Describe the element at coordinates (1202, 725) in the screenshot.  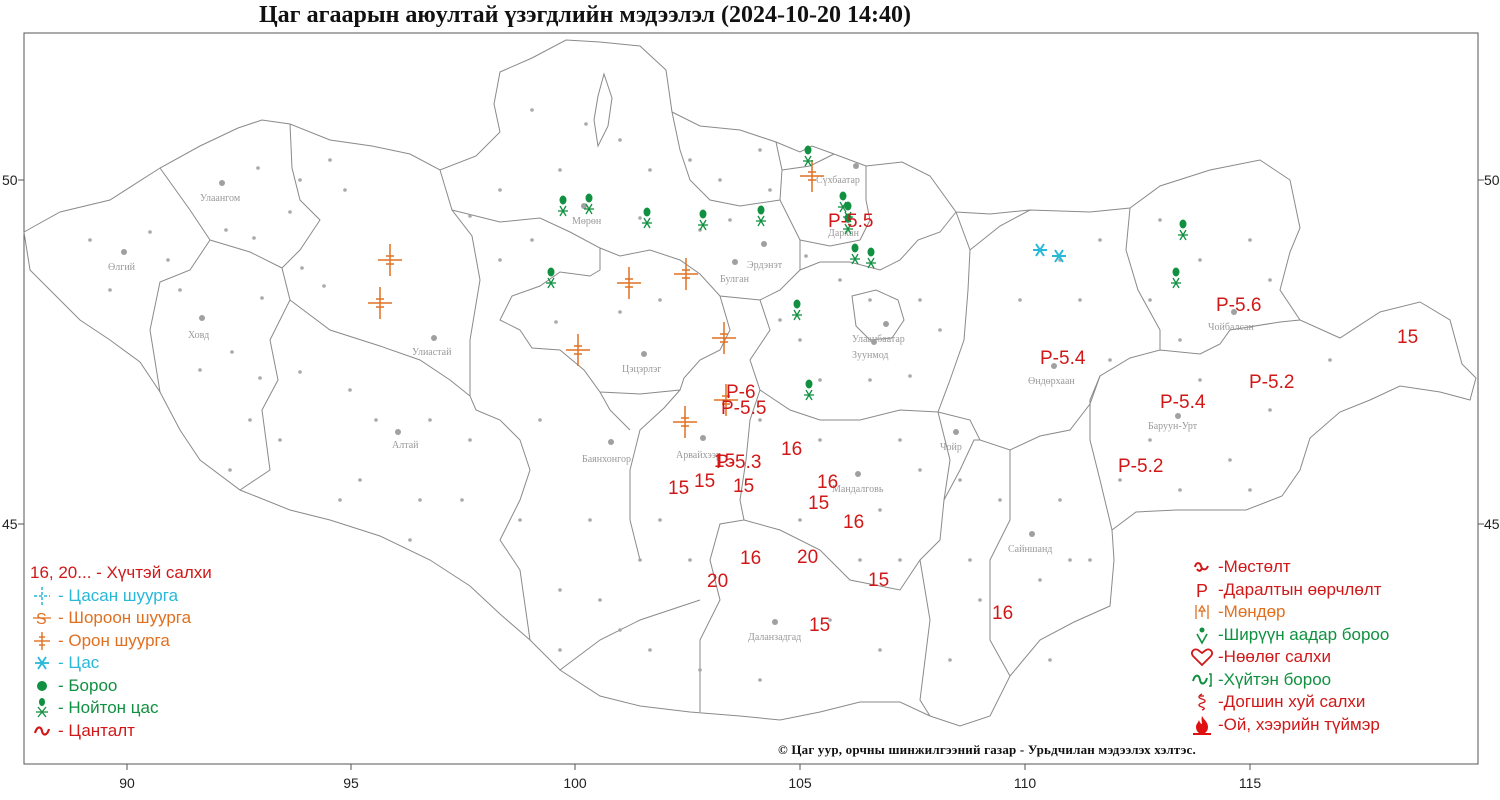
I see `fire-icon` at that location.